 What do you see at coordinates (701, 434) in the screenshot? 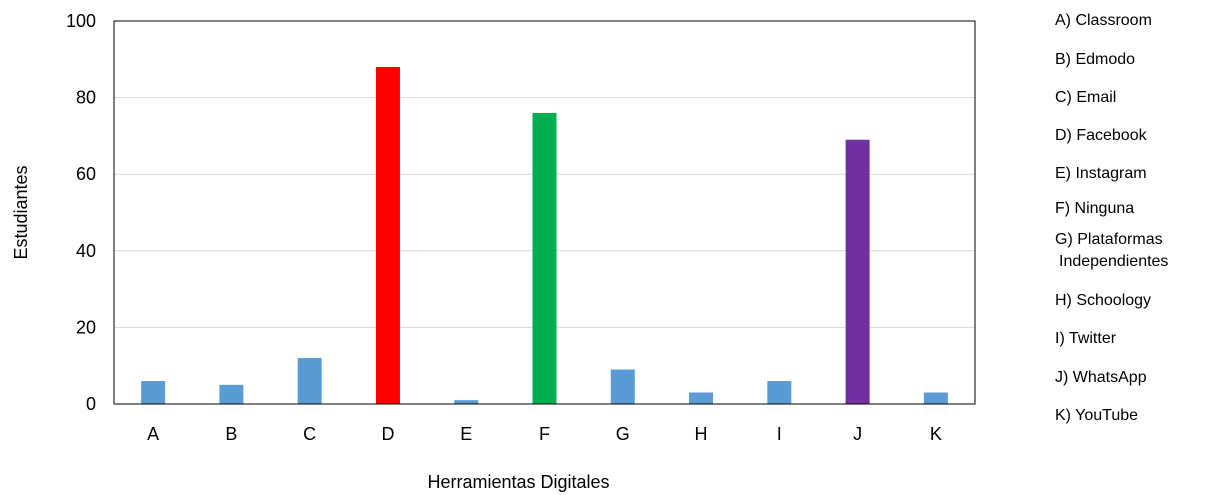
I see `x-tick-label: H` at bounding box center [701, 434].